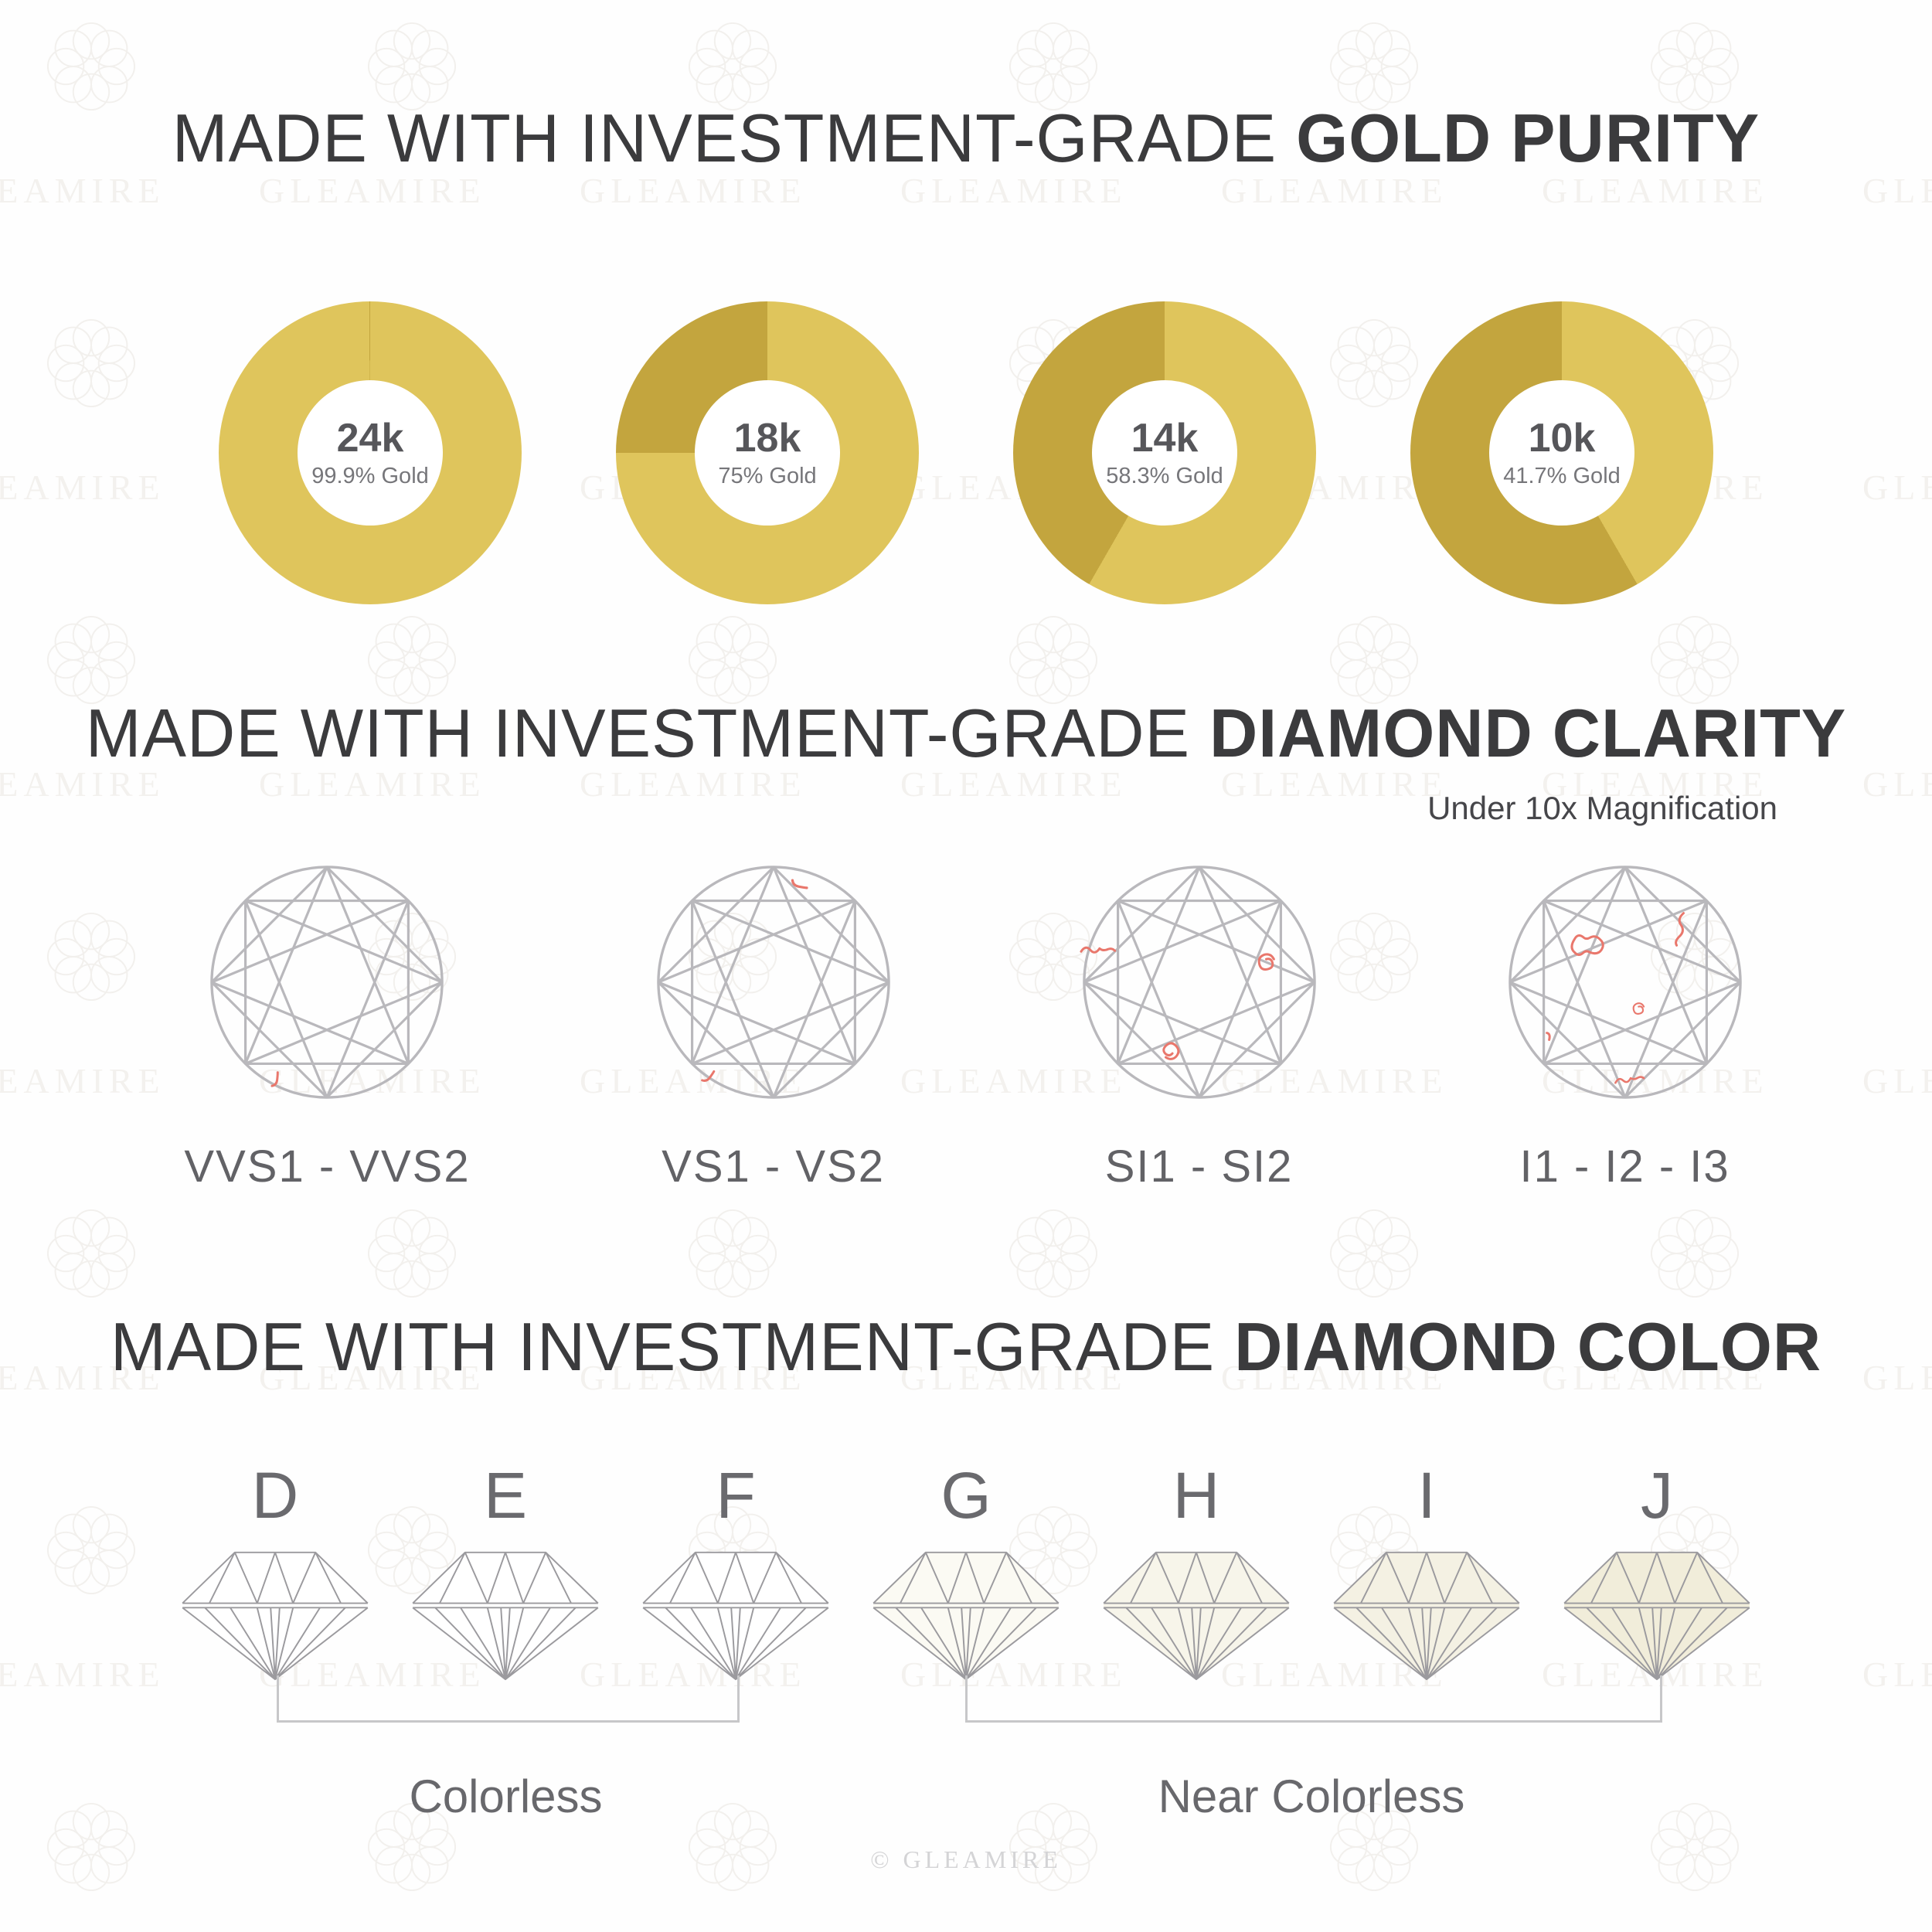 The image size is (1932, 1932). I want to click on copyright-label: © GLEAMIRE, so click(966, 1859).